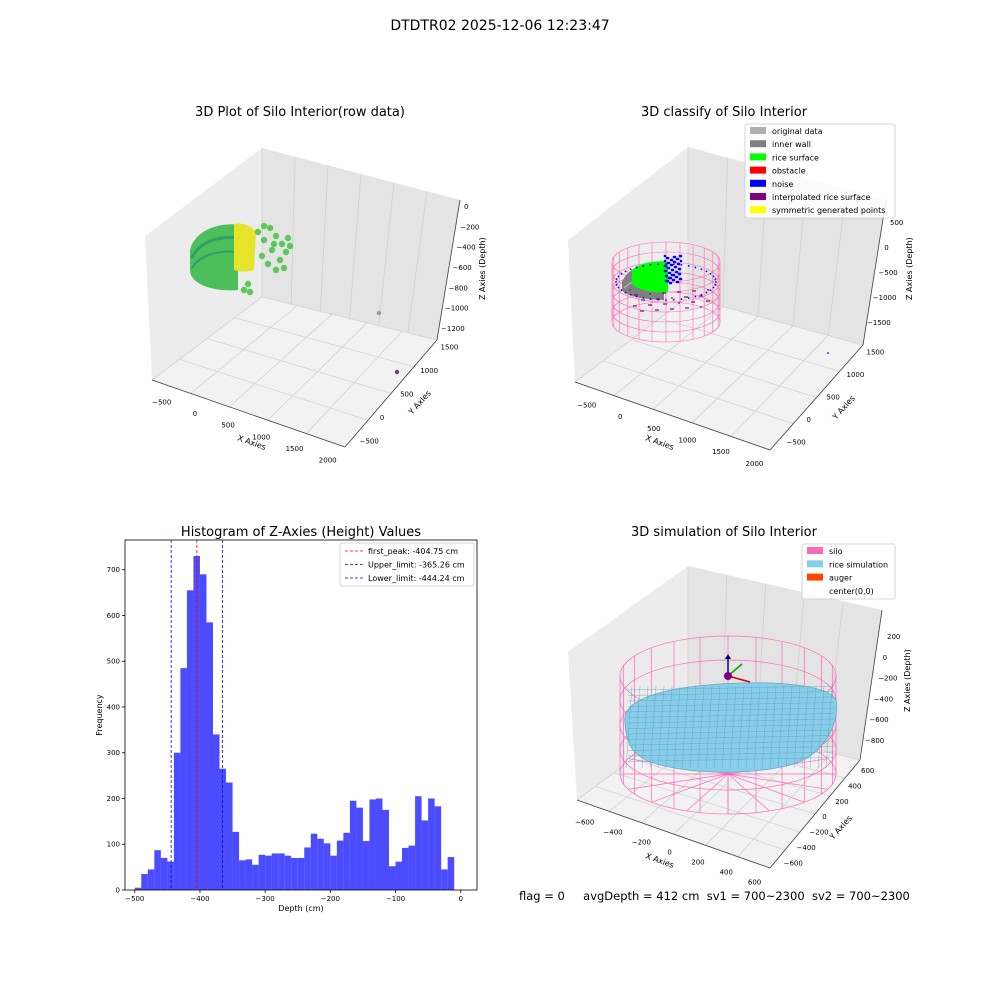 This screenshot has height=1000, width=1000. I want to click on raw-y-tick-label: 1000, so click(429, 371).